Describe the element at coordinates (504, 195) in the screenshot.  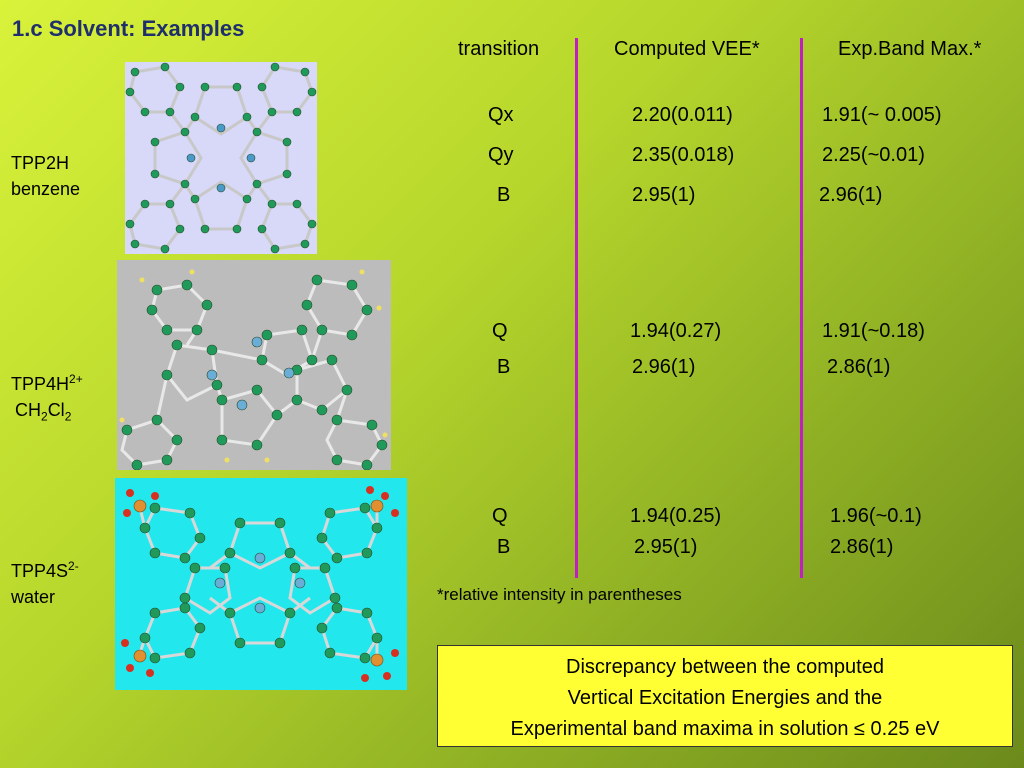
I see `row-3-transition: B` at that location.